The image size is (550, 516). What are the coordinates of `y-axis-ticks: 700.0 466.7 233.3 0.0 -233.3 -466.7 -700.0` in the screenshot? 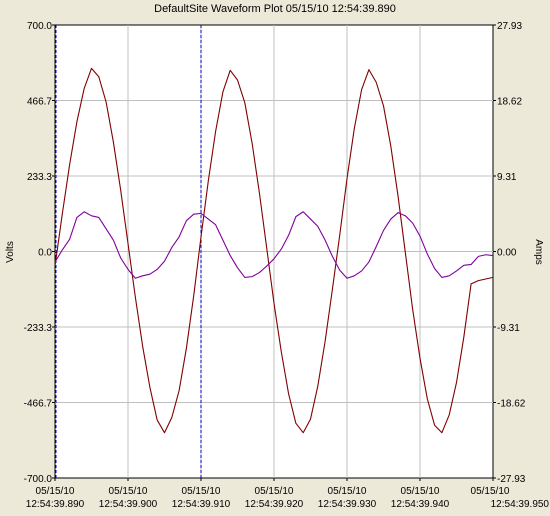 It's located at (39, 253).